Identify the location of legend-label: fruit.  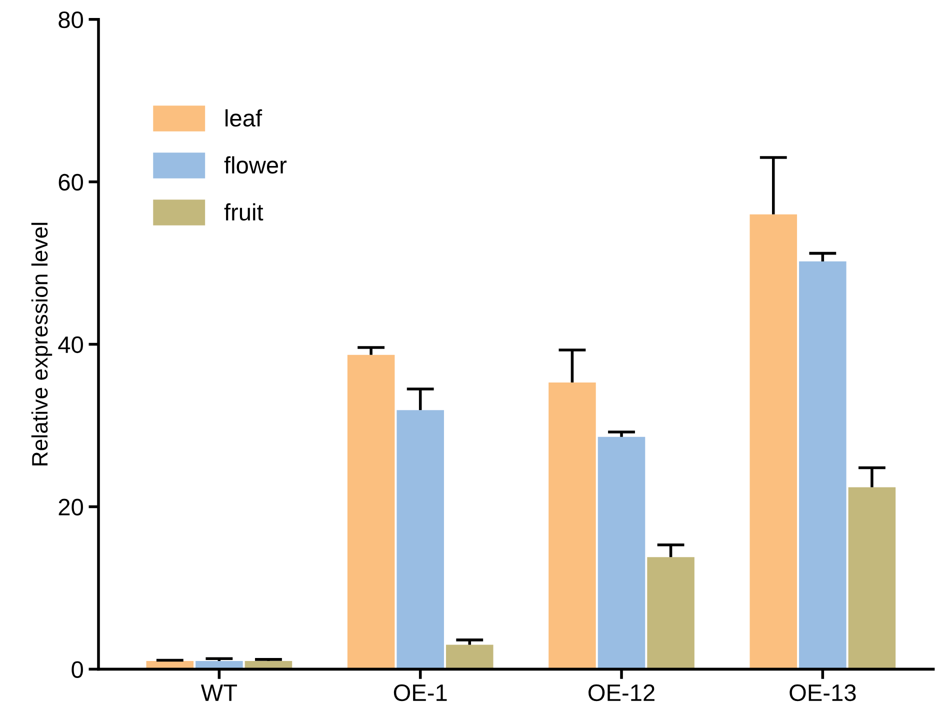
(244, 212).